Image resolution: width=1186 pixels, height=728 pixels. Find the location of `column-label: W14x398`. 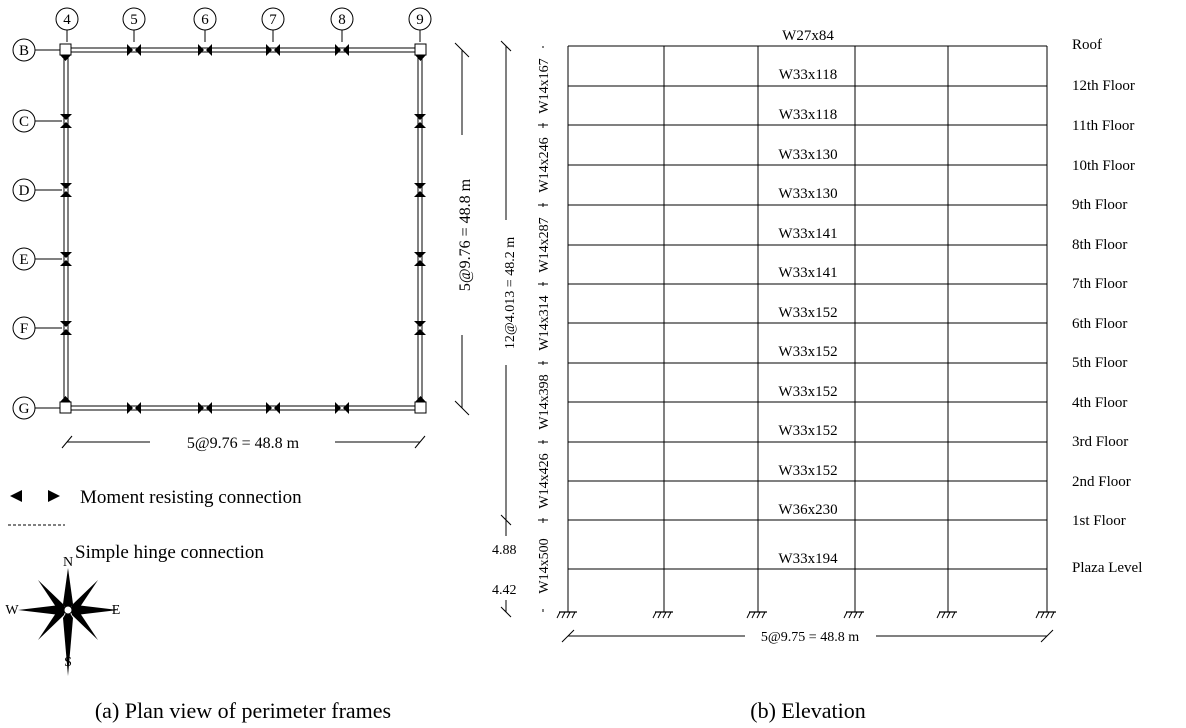

column-label: W14x398 is located at coordinates (544, 401).